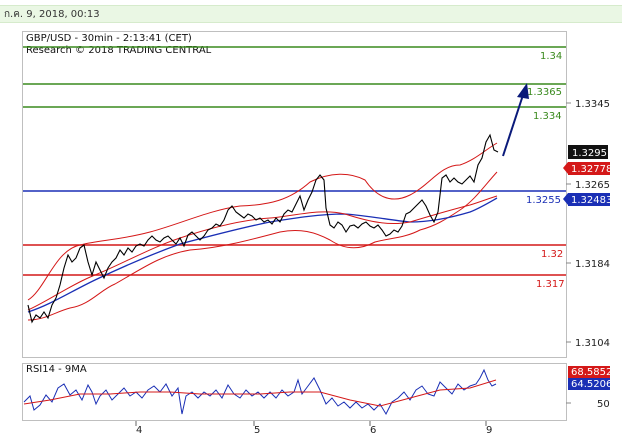  What do you see at coordinates (592, 104) in the screenshot?
I see `price-tick-1: 1.3345` at bounding box center [592, 104].